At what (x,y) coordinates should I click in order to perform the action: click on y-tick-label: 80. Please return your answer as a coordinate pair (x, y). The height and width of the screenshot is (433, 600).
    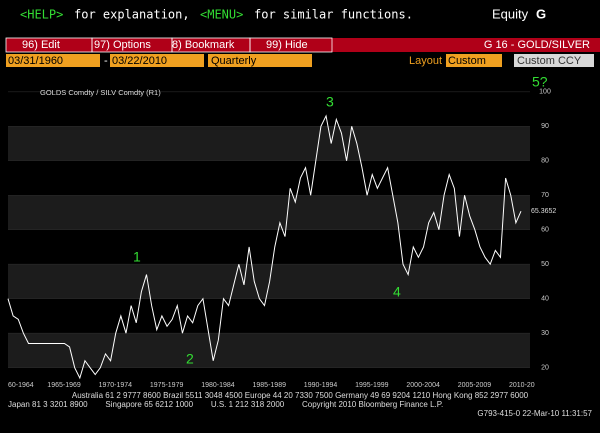
    Looking at the image, I should click on (545, 161).